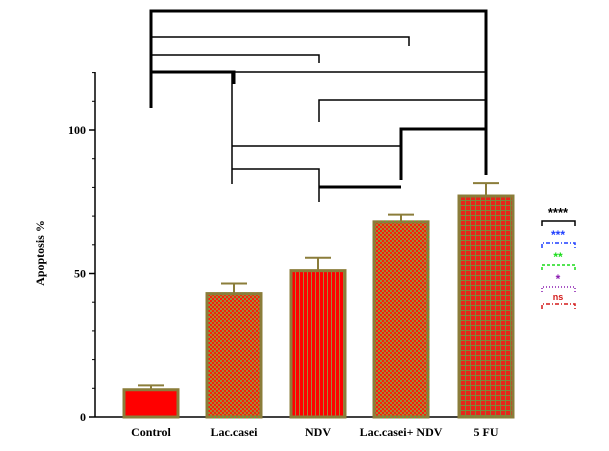  What do you see at coordinates (40, 253) in the screenshot?
I see `y-axis-title: Apoptosis %` at bounding box center [40, 253].